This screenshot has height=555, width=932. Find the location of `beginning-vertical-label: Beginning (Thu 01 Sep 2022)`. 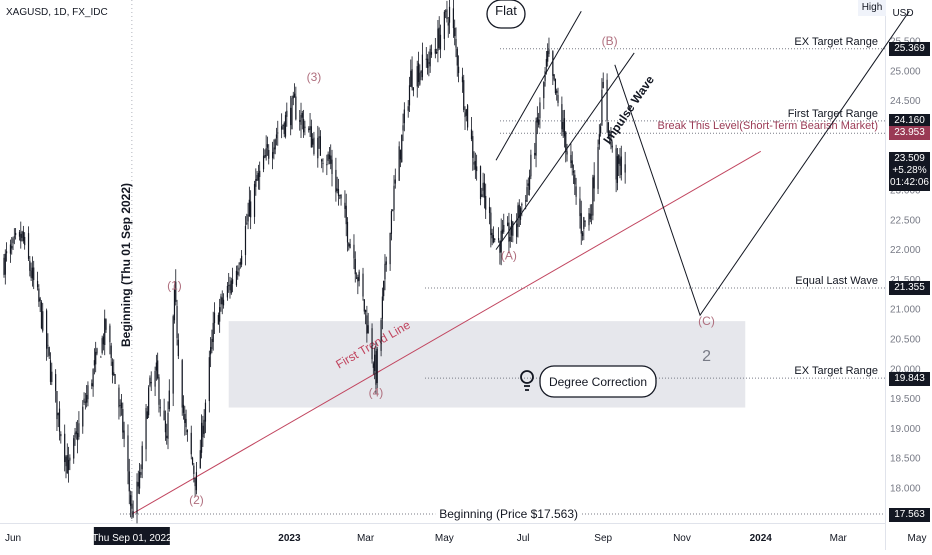

beginning-vertical-label: Beginning (Thu 01 Sep 2022) is located at coordinates (126, 265).